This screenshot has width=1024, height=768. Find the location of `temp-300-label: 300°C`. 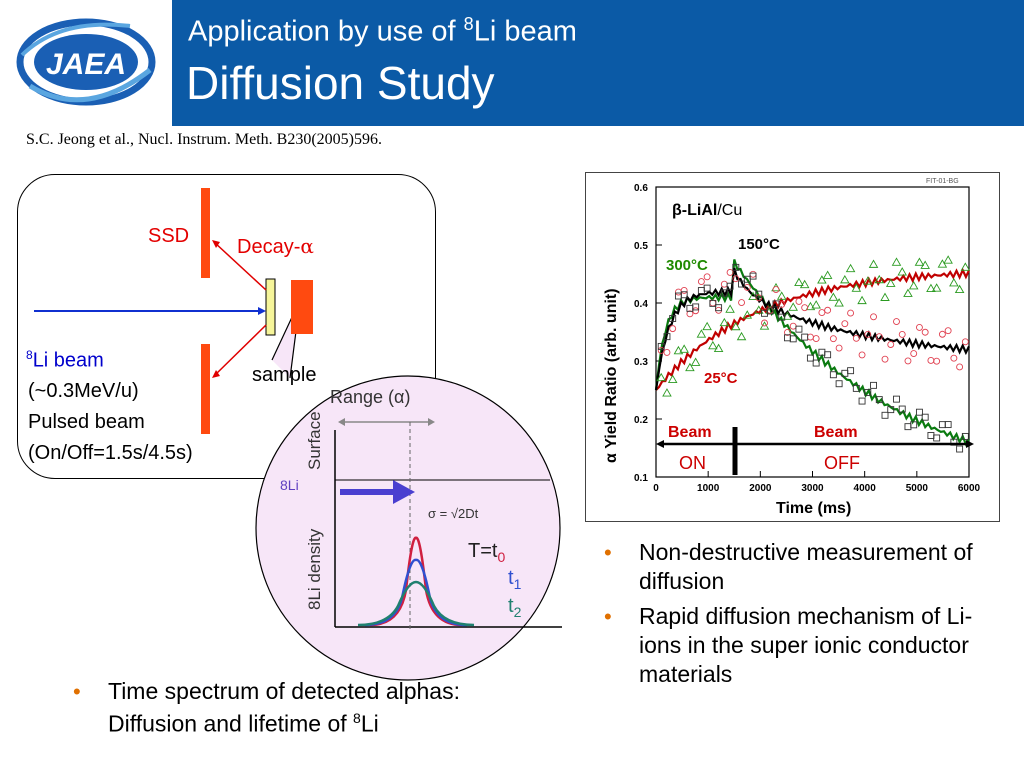

temp-300-label: 300°C is located at coordinates (687, 265).